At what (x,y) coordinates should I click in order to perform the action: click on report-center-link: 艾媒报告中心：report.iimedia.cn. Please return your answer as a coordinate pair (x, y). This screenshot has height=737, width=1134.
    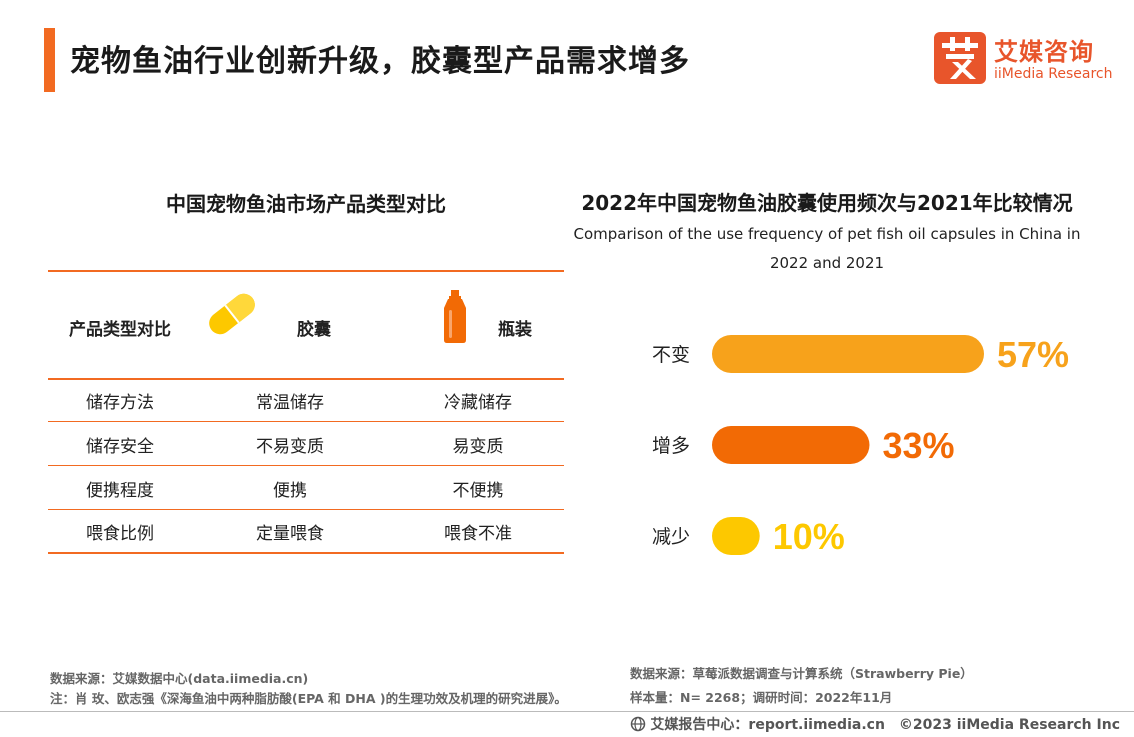
    Looking at the image, I should click on (767, 725).